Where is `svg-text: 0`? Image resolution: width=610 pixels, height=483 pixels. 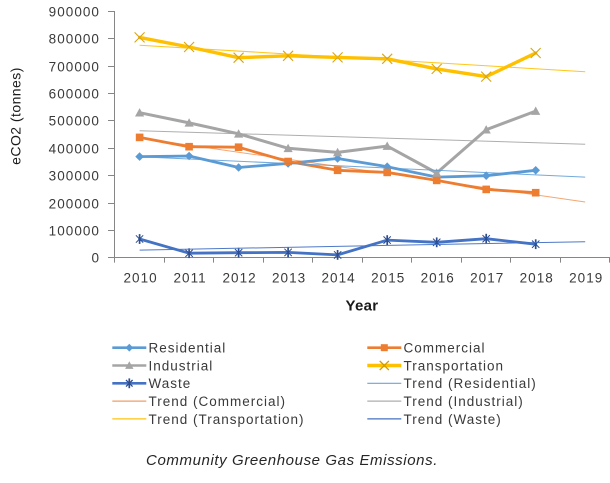
svg-text: 0 is located at coordinates (95, 257).